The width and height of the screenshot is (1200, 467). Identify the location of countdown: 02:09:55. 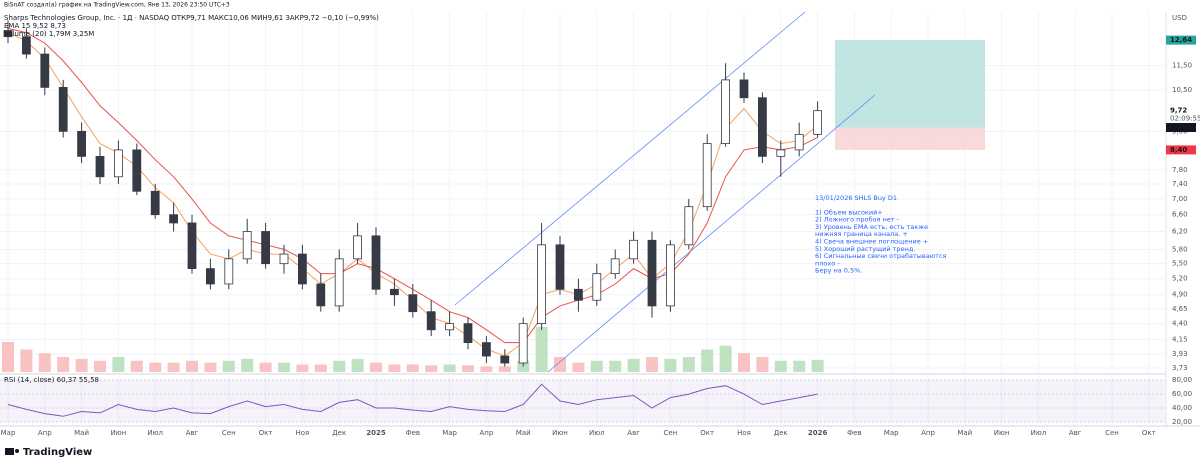
(1185, 119).